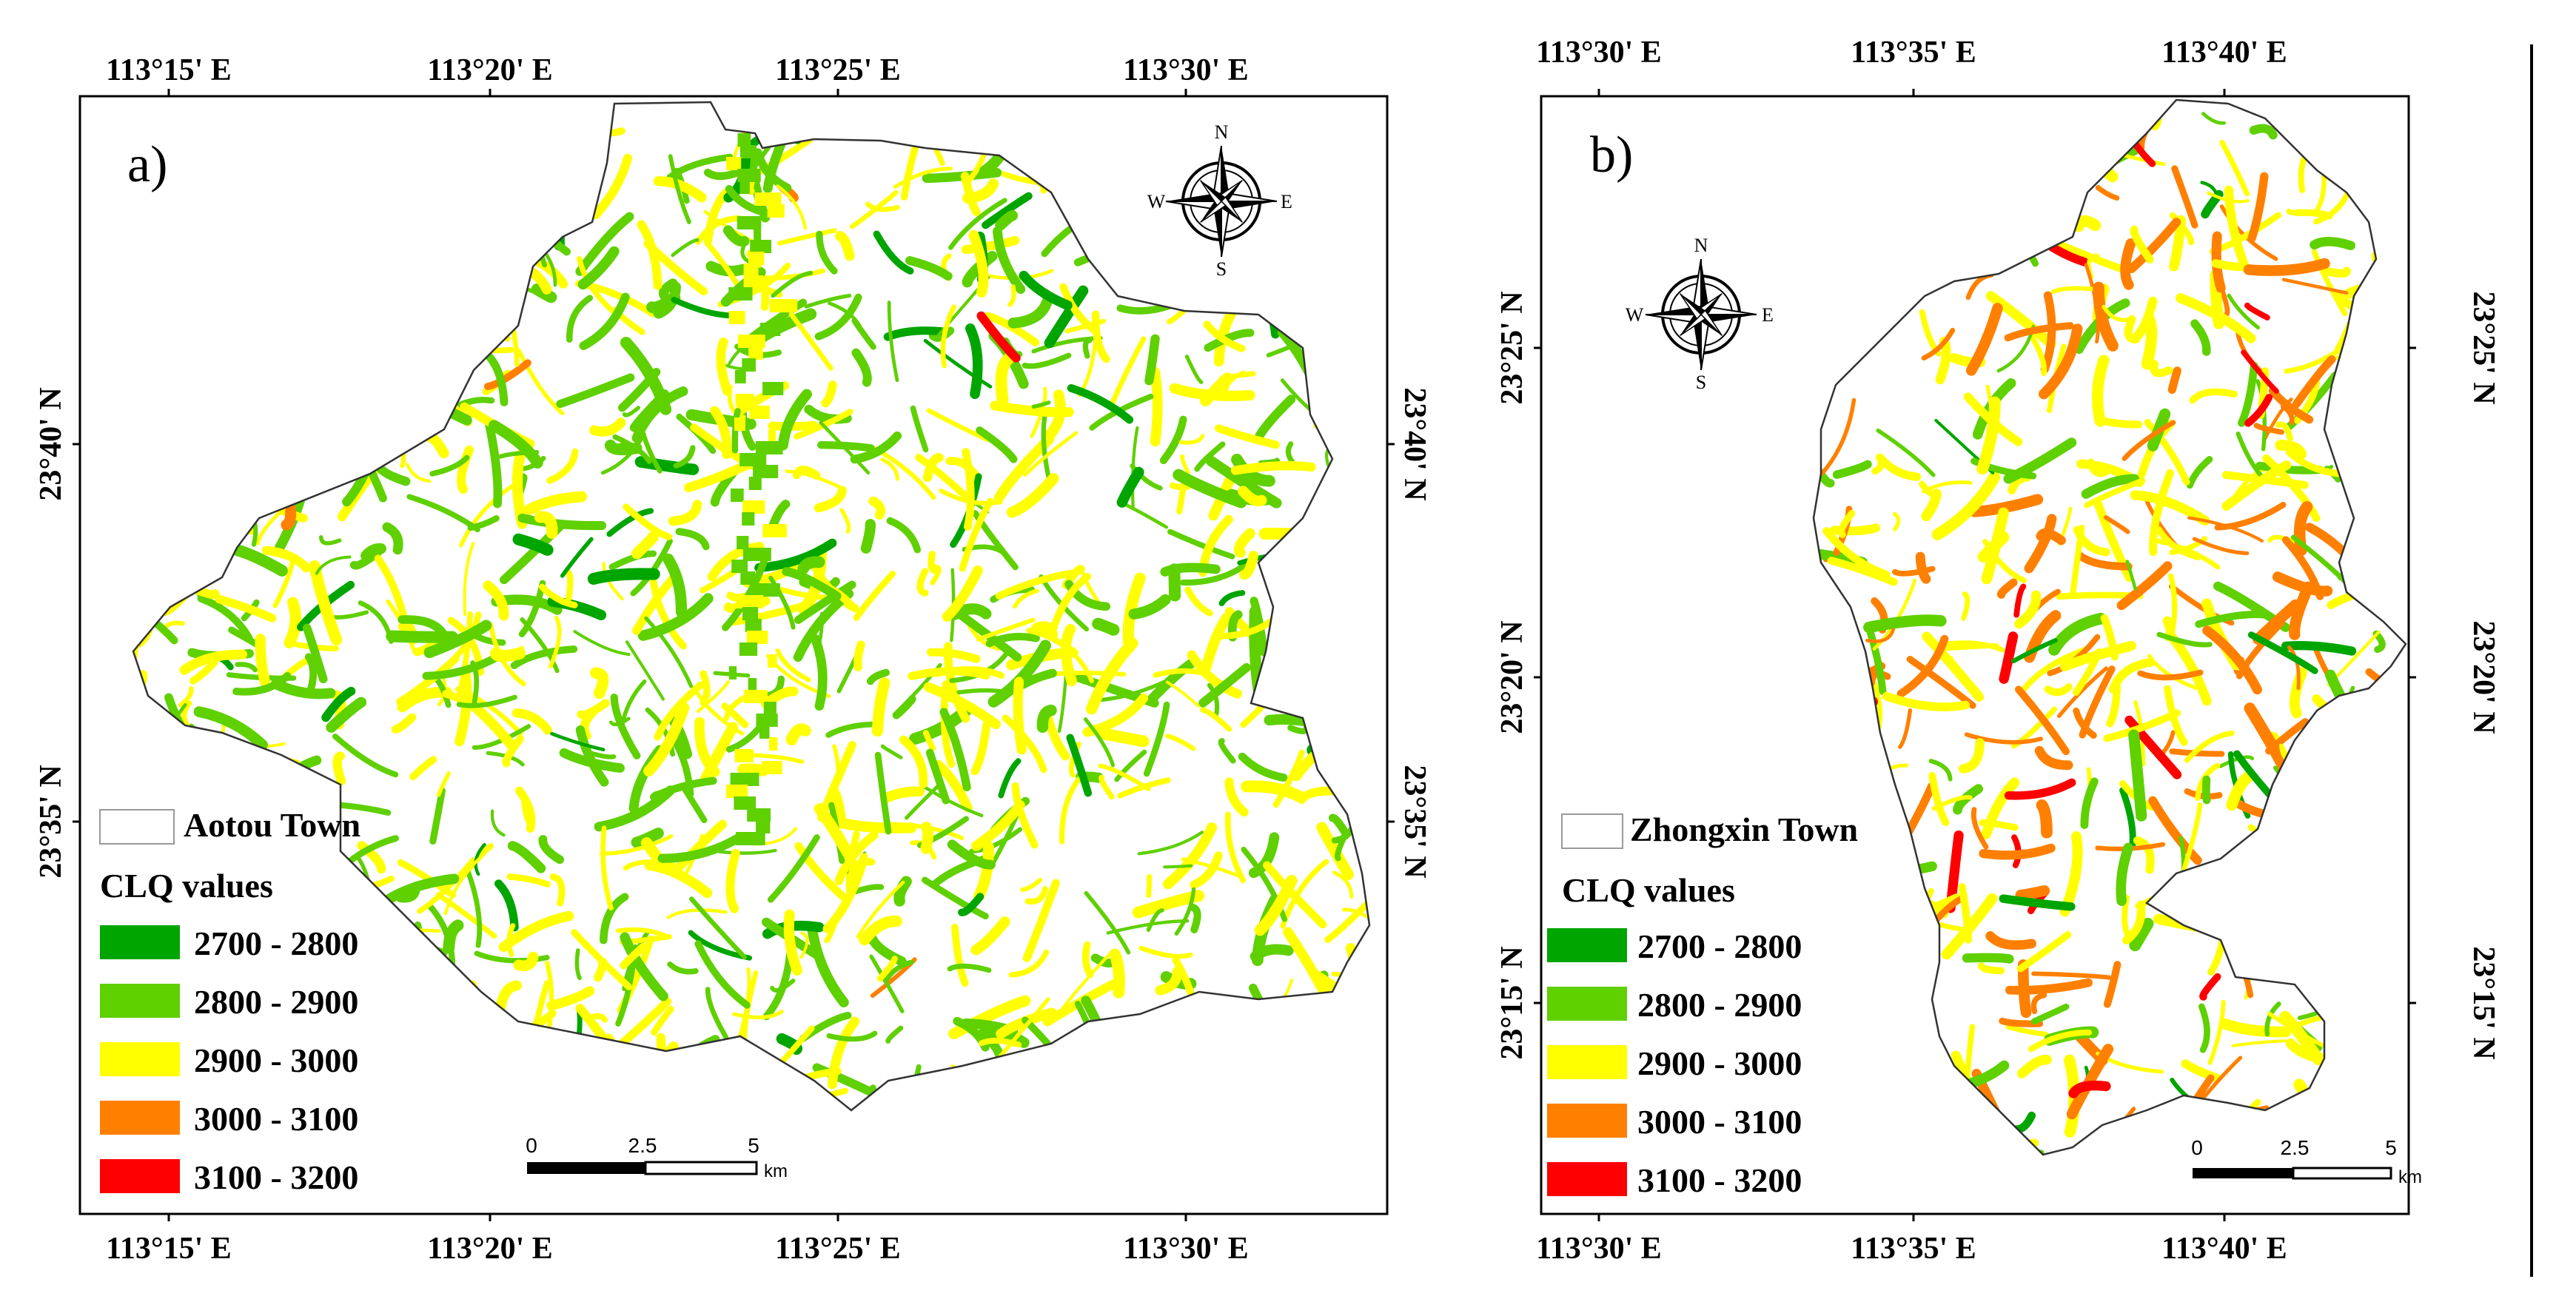  I want to click on panel-a-lon-top-4: 113°30' E, so click(1186, 70).